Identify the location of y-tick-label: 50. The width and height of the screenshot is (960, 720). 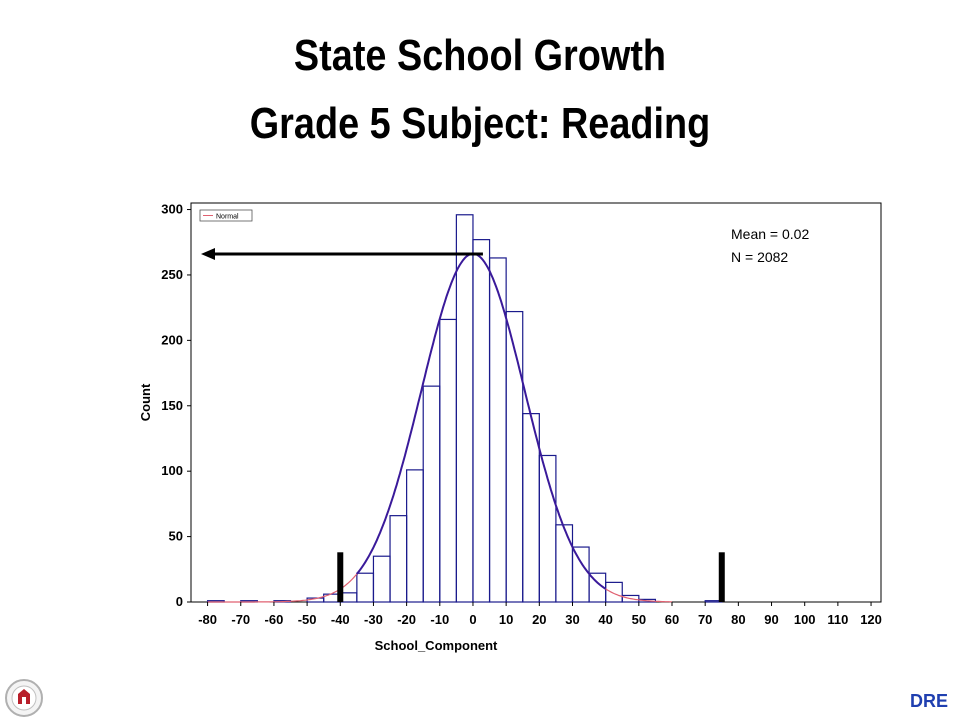
(176, 536).